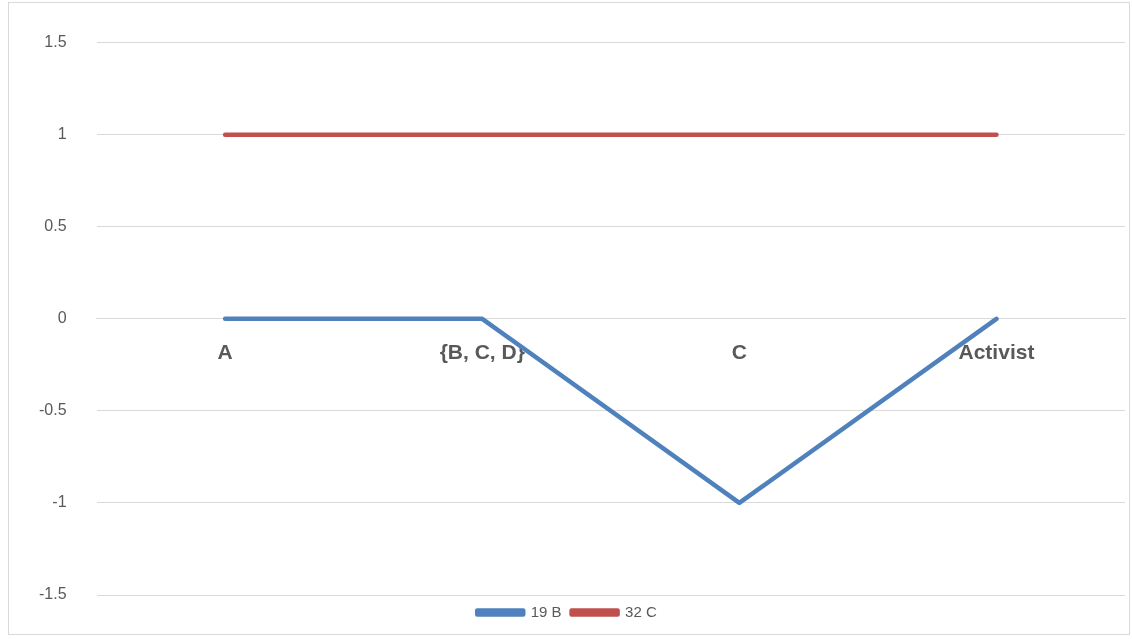  I want to click on x-tick-label: Activist, so click(996, 352).